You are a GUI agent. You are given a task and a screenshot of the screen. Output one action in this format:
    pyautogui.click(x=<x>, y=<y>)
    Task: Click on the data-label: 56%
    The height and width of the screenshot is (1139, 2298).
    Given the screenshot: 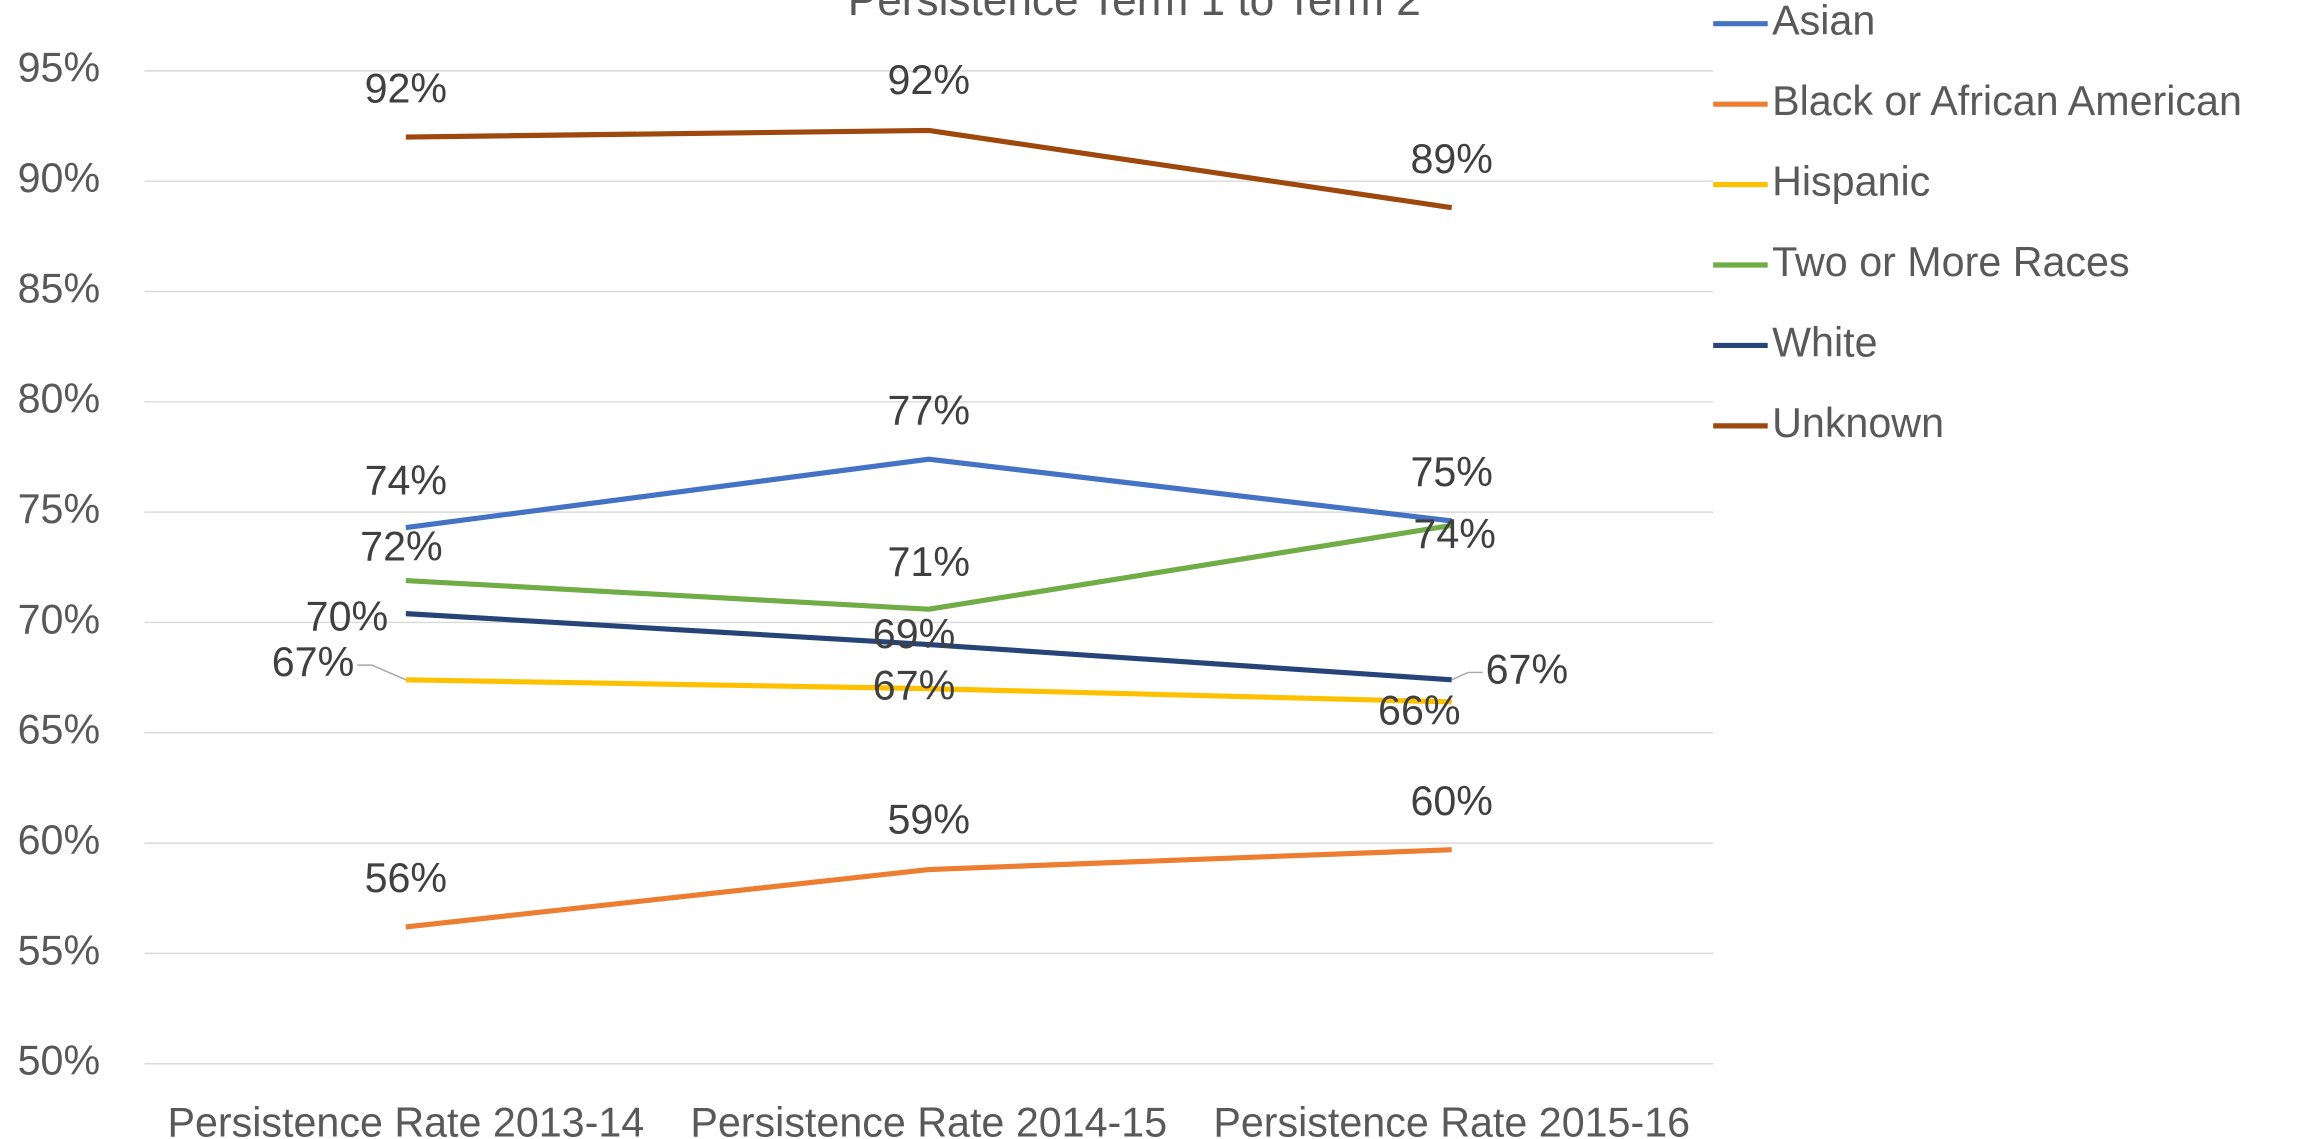 What is the action you would take?
    pyautogui.click(x=406, y=878)
    